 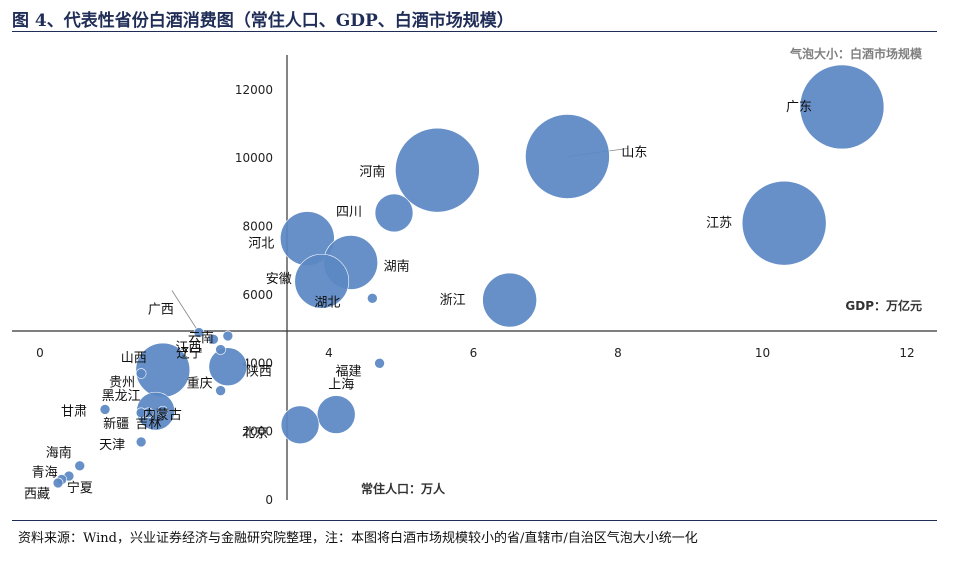 What do you see at coordinates (80, 488) in the screenshot?
I see `bubble-label: 宁夏` at bounding box center [80, 488].